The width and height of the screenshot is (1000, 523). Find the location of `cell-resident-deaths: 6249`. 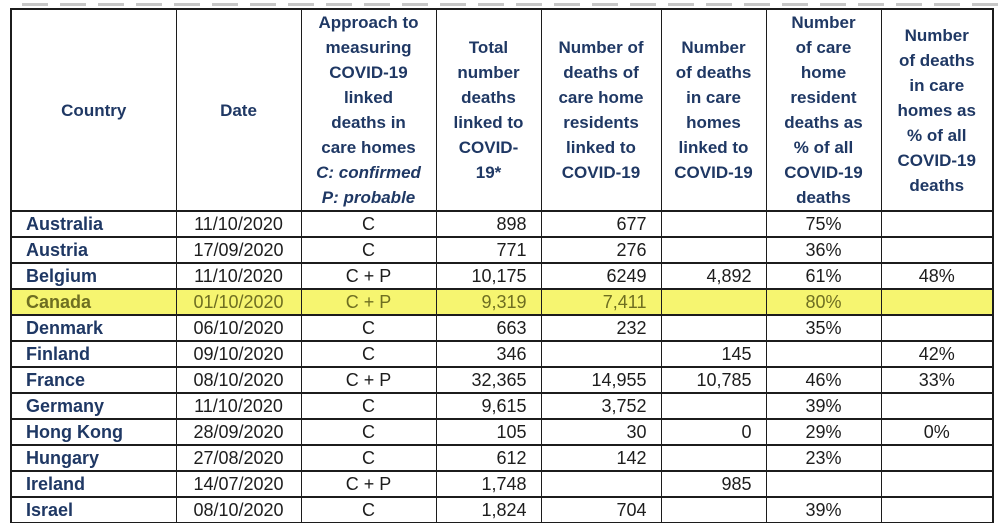

cell-resident-deaths: 6249 is located at coordinates (601, 276).